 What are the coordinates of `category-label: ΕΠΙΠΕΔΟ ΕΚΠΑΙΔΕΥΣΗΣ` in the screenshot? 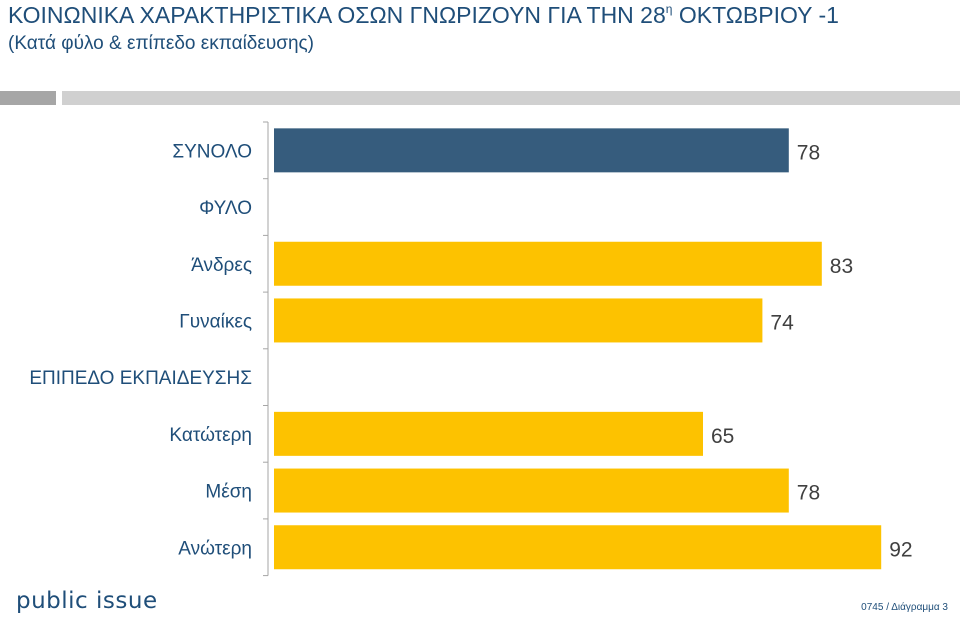 It's located at (140, 378).